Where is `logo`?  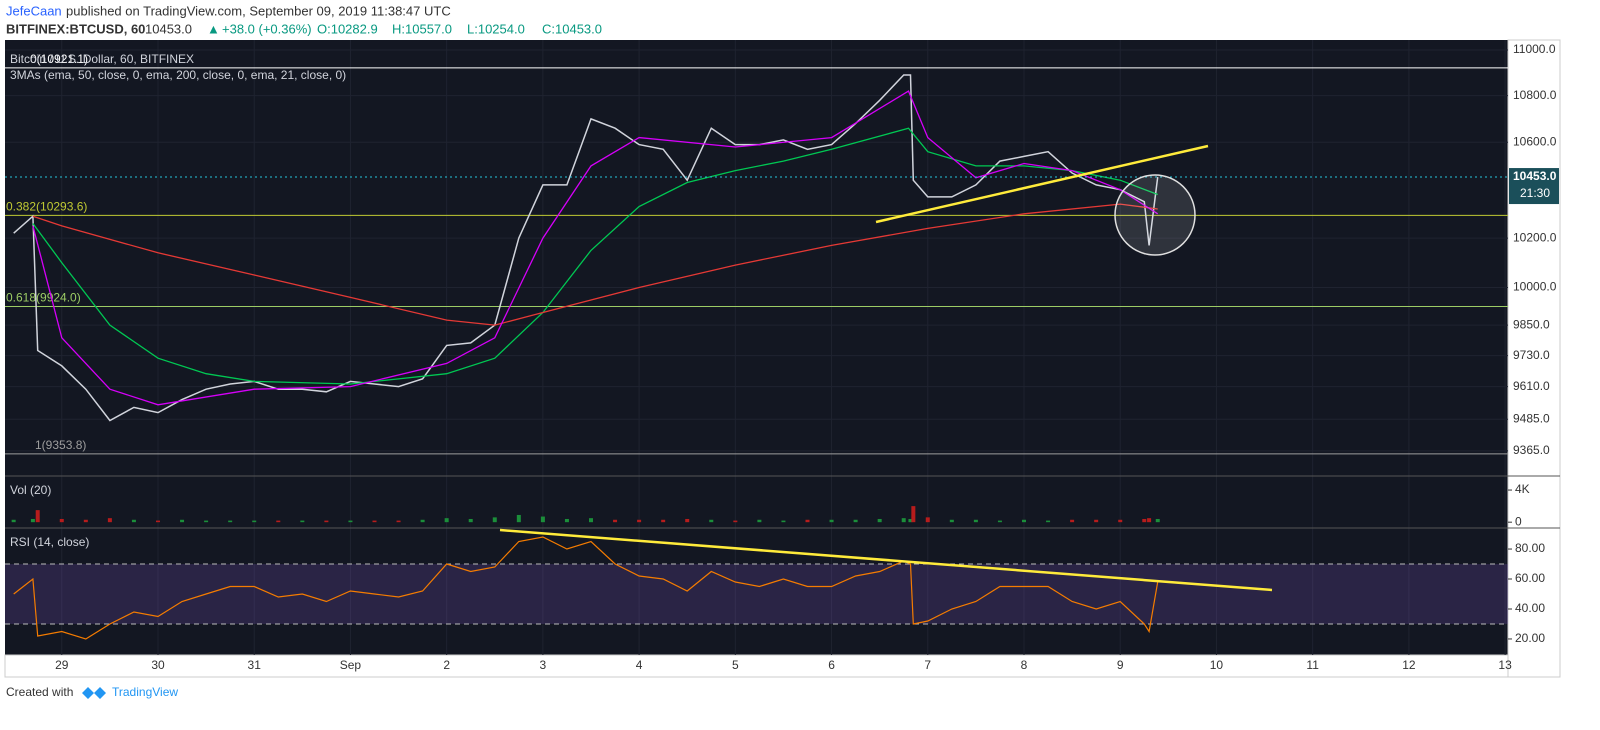
logo is located at coordinates (94, 693).